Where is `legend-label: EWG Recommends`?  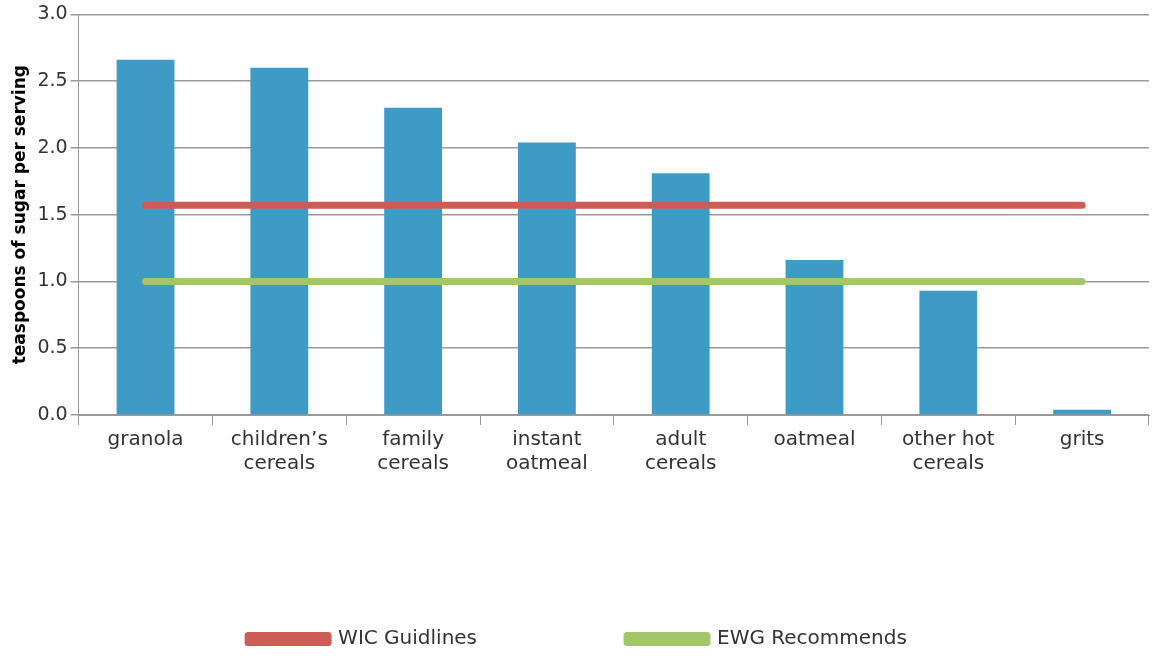 legend-label: EWG Recommends is located at coordinates (812, 637).